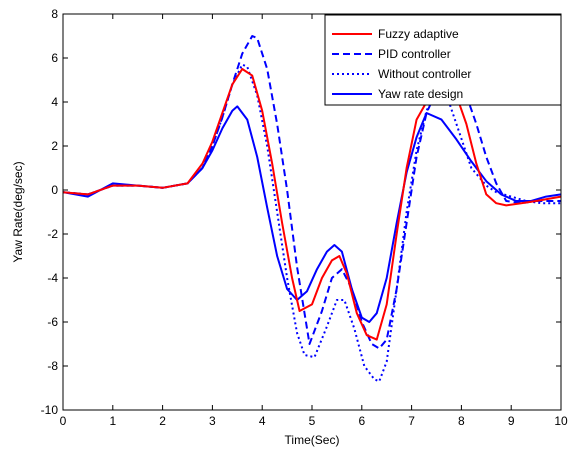 The image size is (570, 454). What do you see at coordinates (54, 14) in the screenshot?
I see `y-tick-label: 8` at bounding box center [54, 14].